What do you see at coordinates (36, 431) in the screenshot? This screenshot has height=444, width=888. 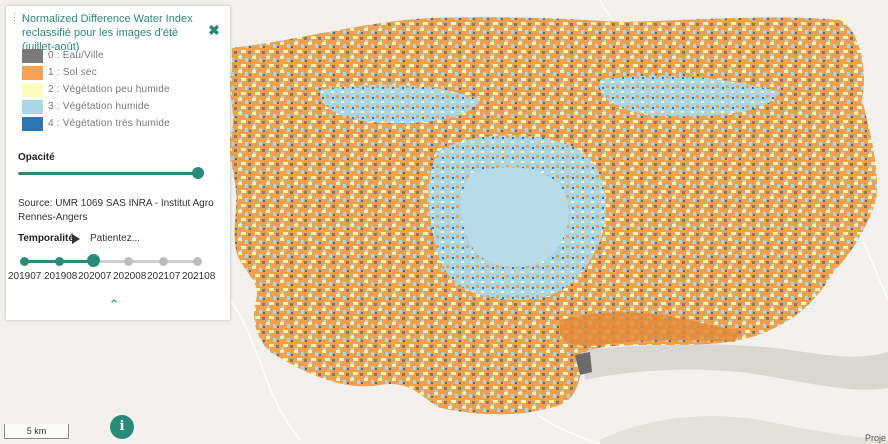 I see `scale-bar: 5 km` at bounding box center [36, 431].